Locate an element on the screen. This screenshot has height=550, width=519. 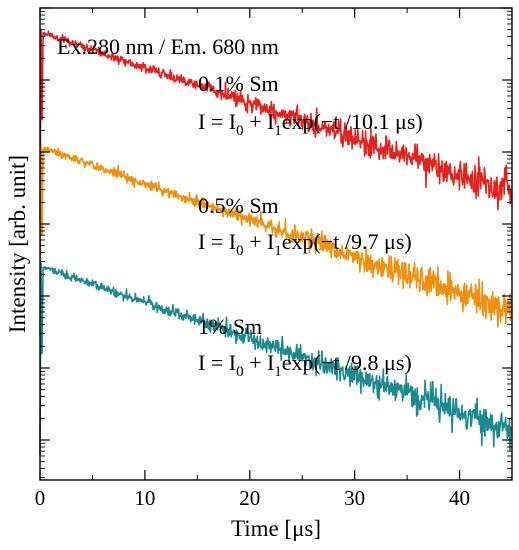
fit-equation-2-sub1: 1 is located at coordinates (278, 372).